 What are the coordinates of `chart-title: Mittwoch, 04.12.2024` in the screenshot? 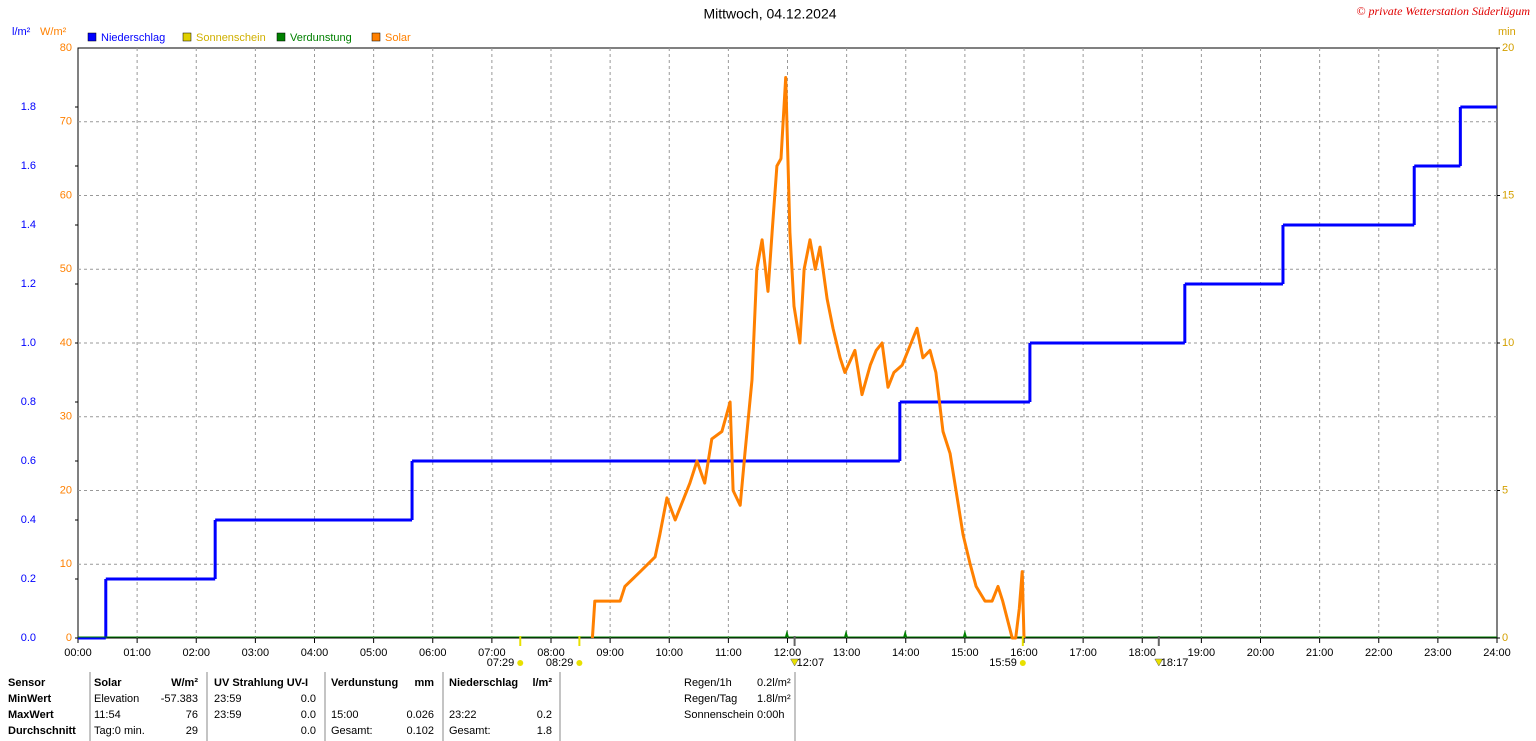 It's located at (769, 14).